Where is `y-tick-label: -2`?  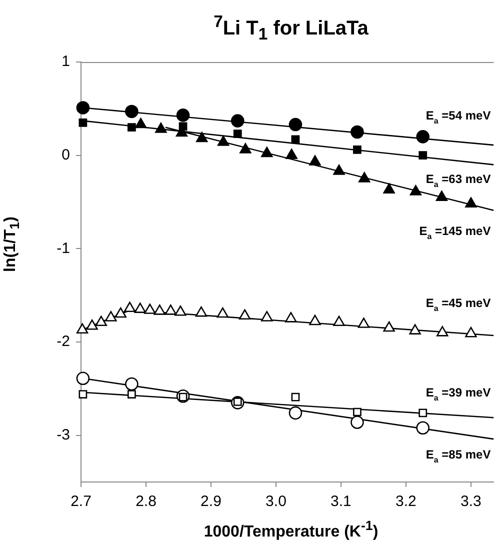
y-tick-label: -2 is located at coordinates (63, 341).